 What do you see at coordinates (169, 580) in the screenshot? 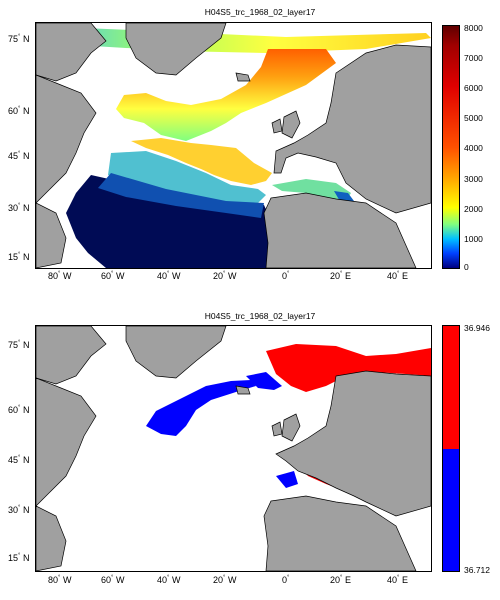
I see `map2-lon-label-40w: 40° W` at bounding box center [169, 580].